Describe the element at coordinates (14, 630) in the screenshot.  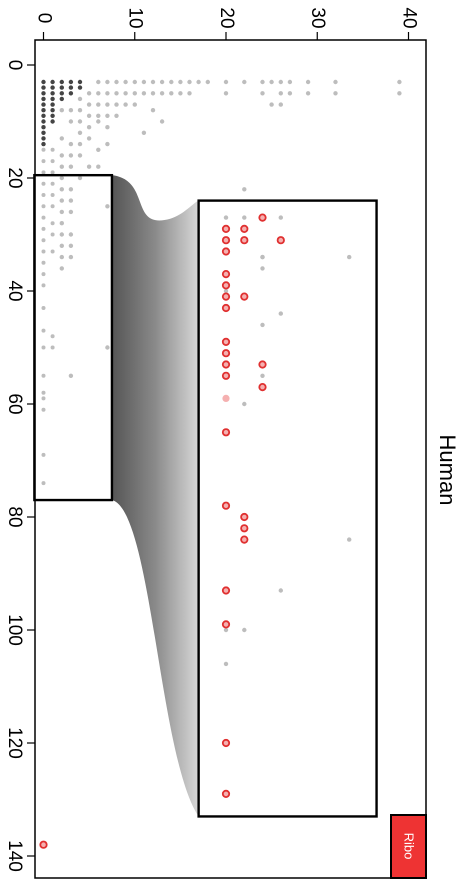
I see `y-tick-label: 100` at that location.